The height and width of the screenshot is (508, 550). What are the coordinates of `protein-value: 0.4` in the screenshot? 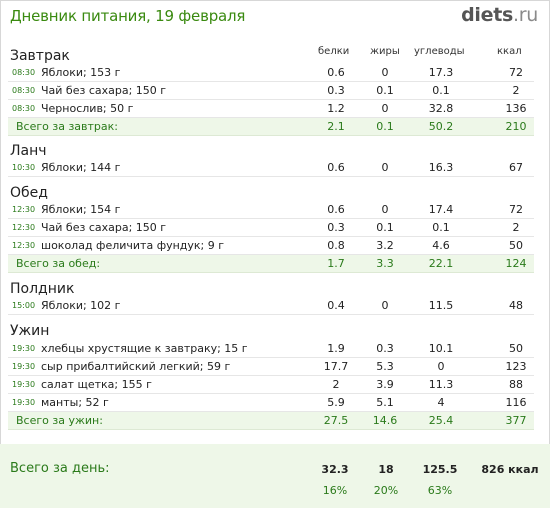 It's located at (336, 305).